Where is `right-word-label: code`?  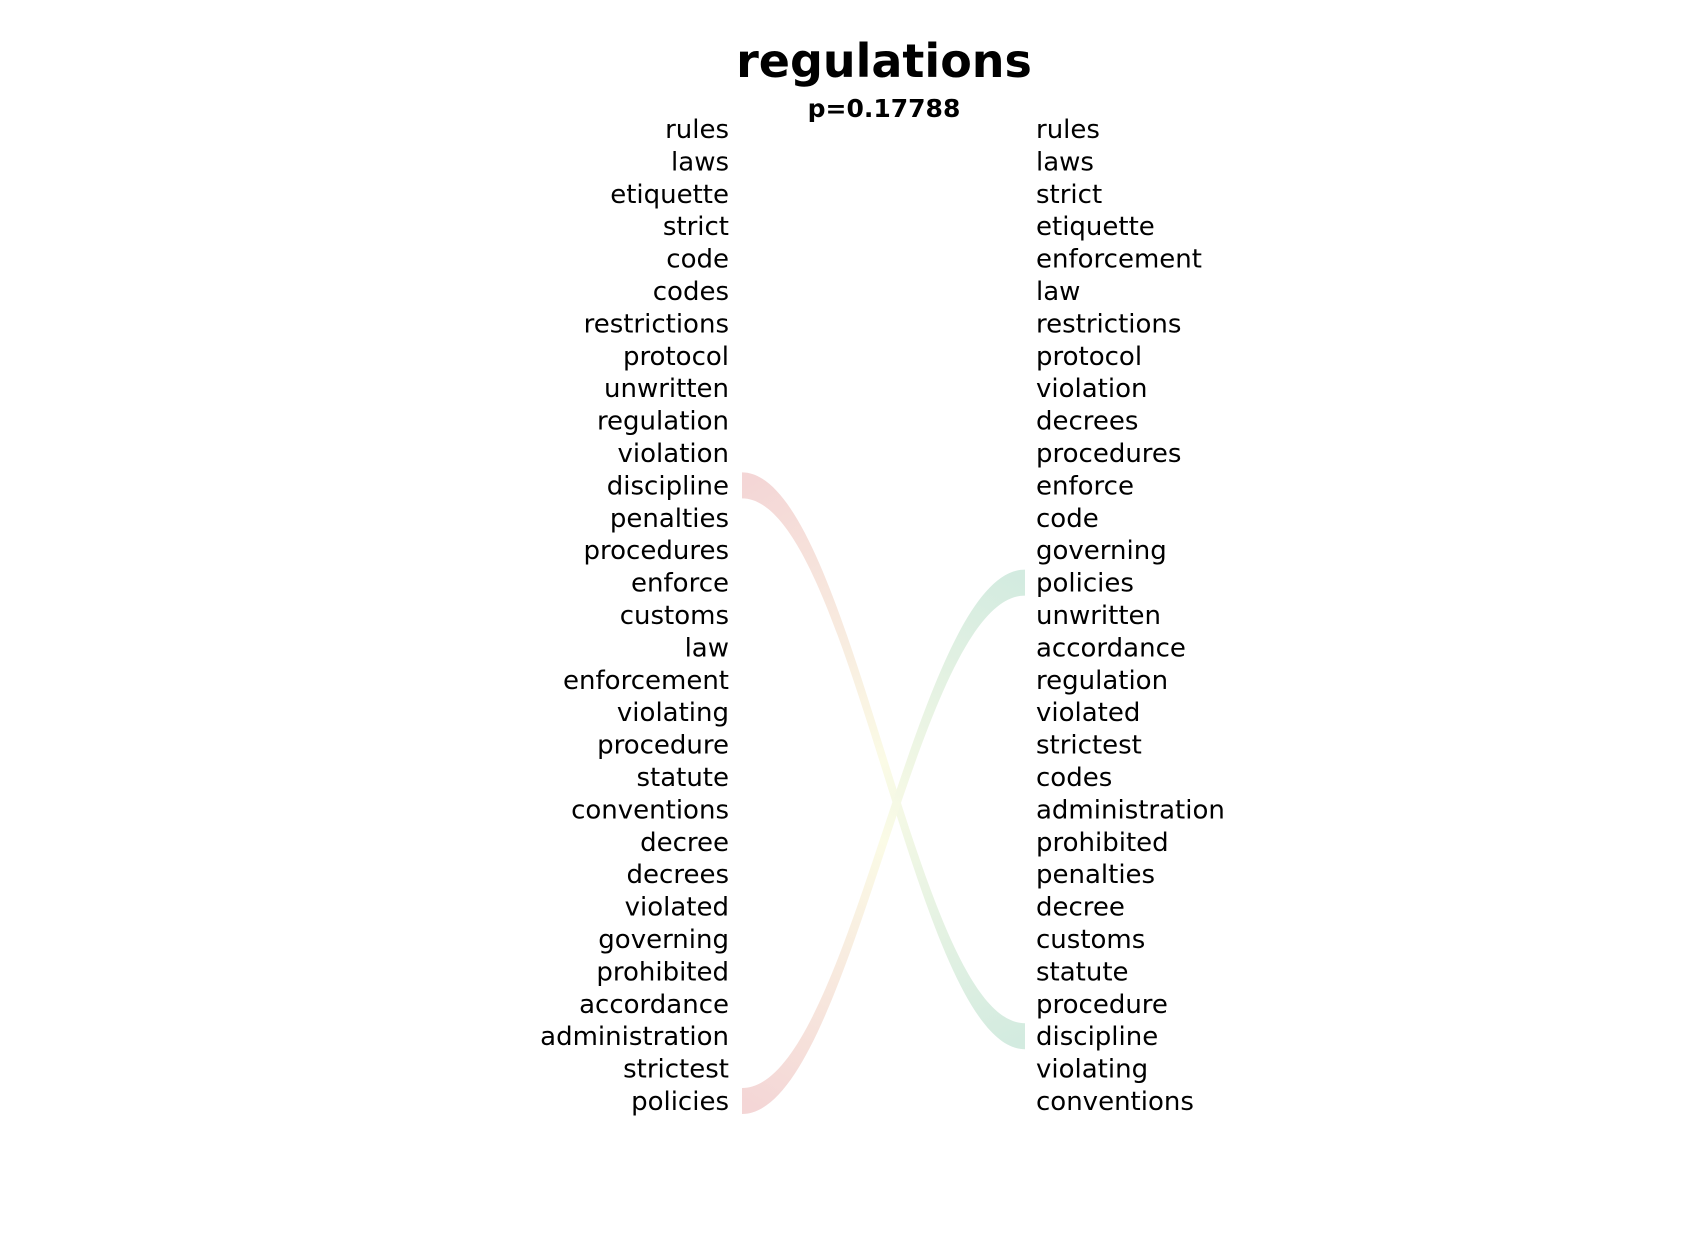
right-word-label: code is located at coordinates (1067, 519).